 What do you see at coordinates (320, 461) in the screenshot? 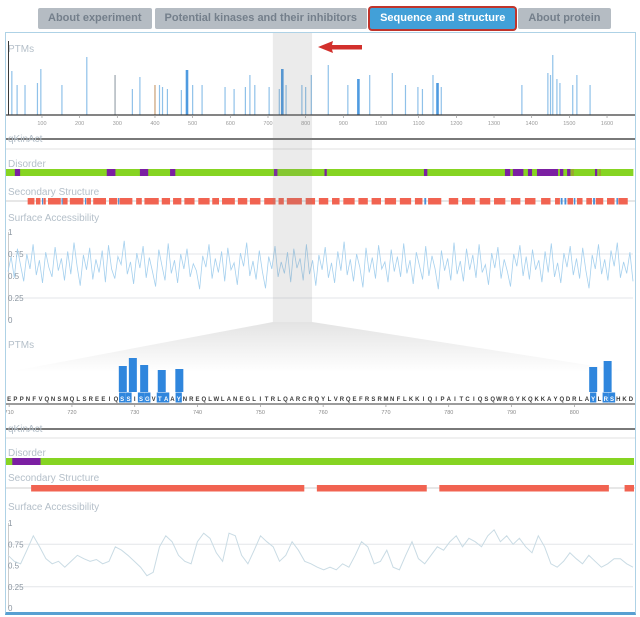
I see `disorder-detail-bar` at bounding box center [320, 461].